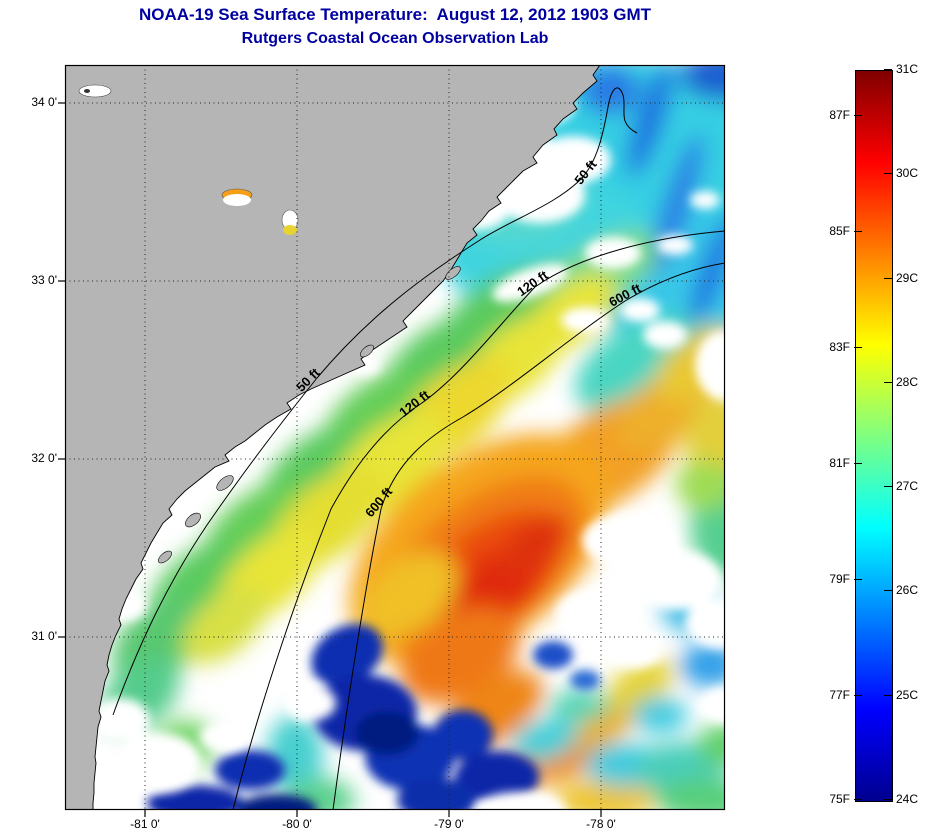  Describe the element at coordinates (910, 486) in the screenshot. I see `colorbar-celsius-label: 27C` at that location.